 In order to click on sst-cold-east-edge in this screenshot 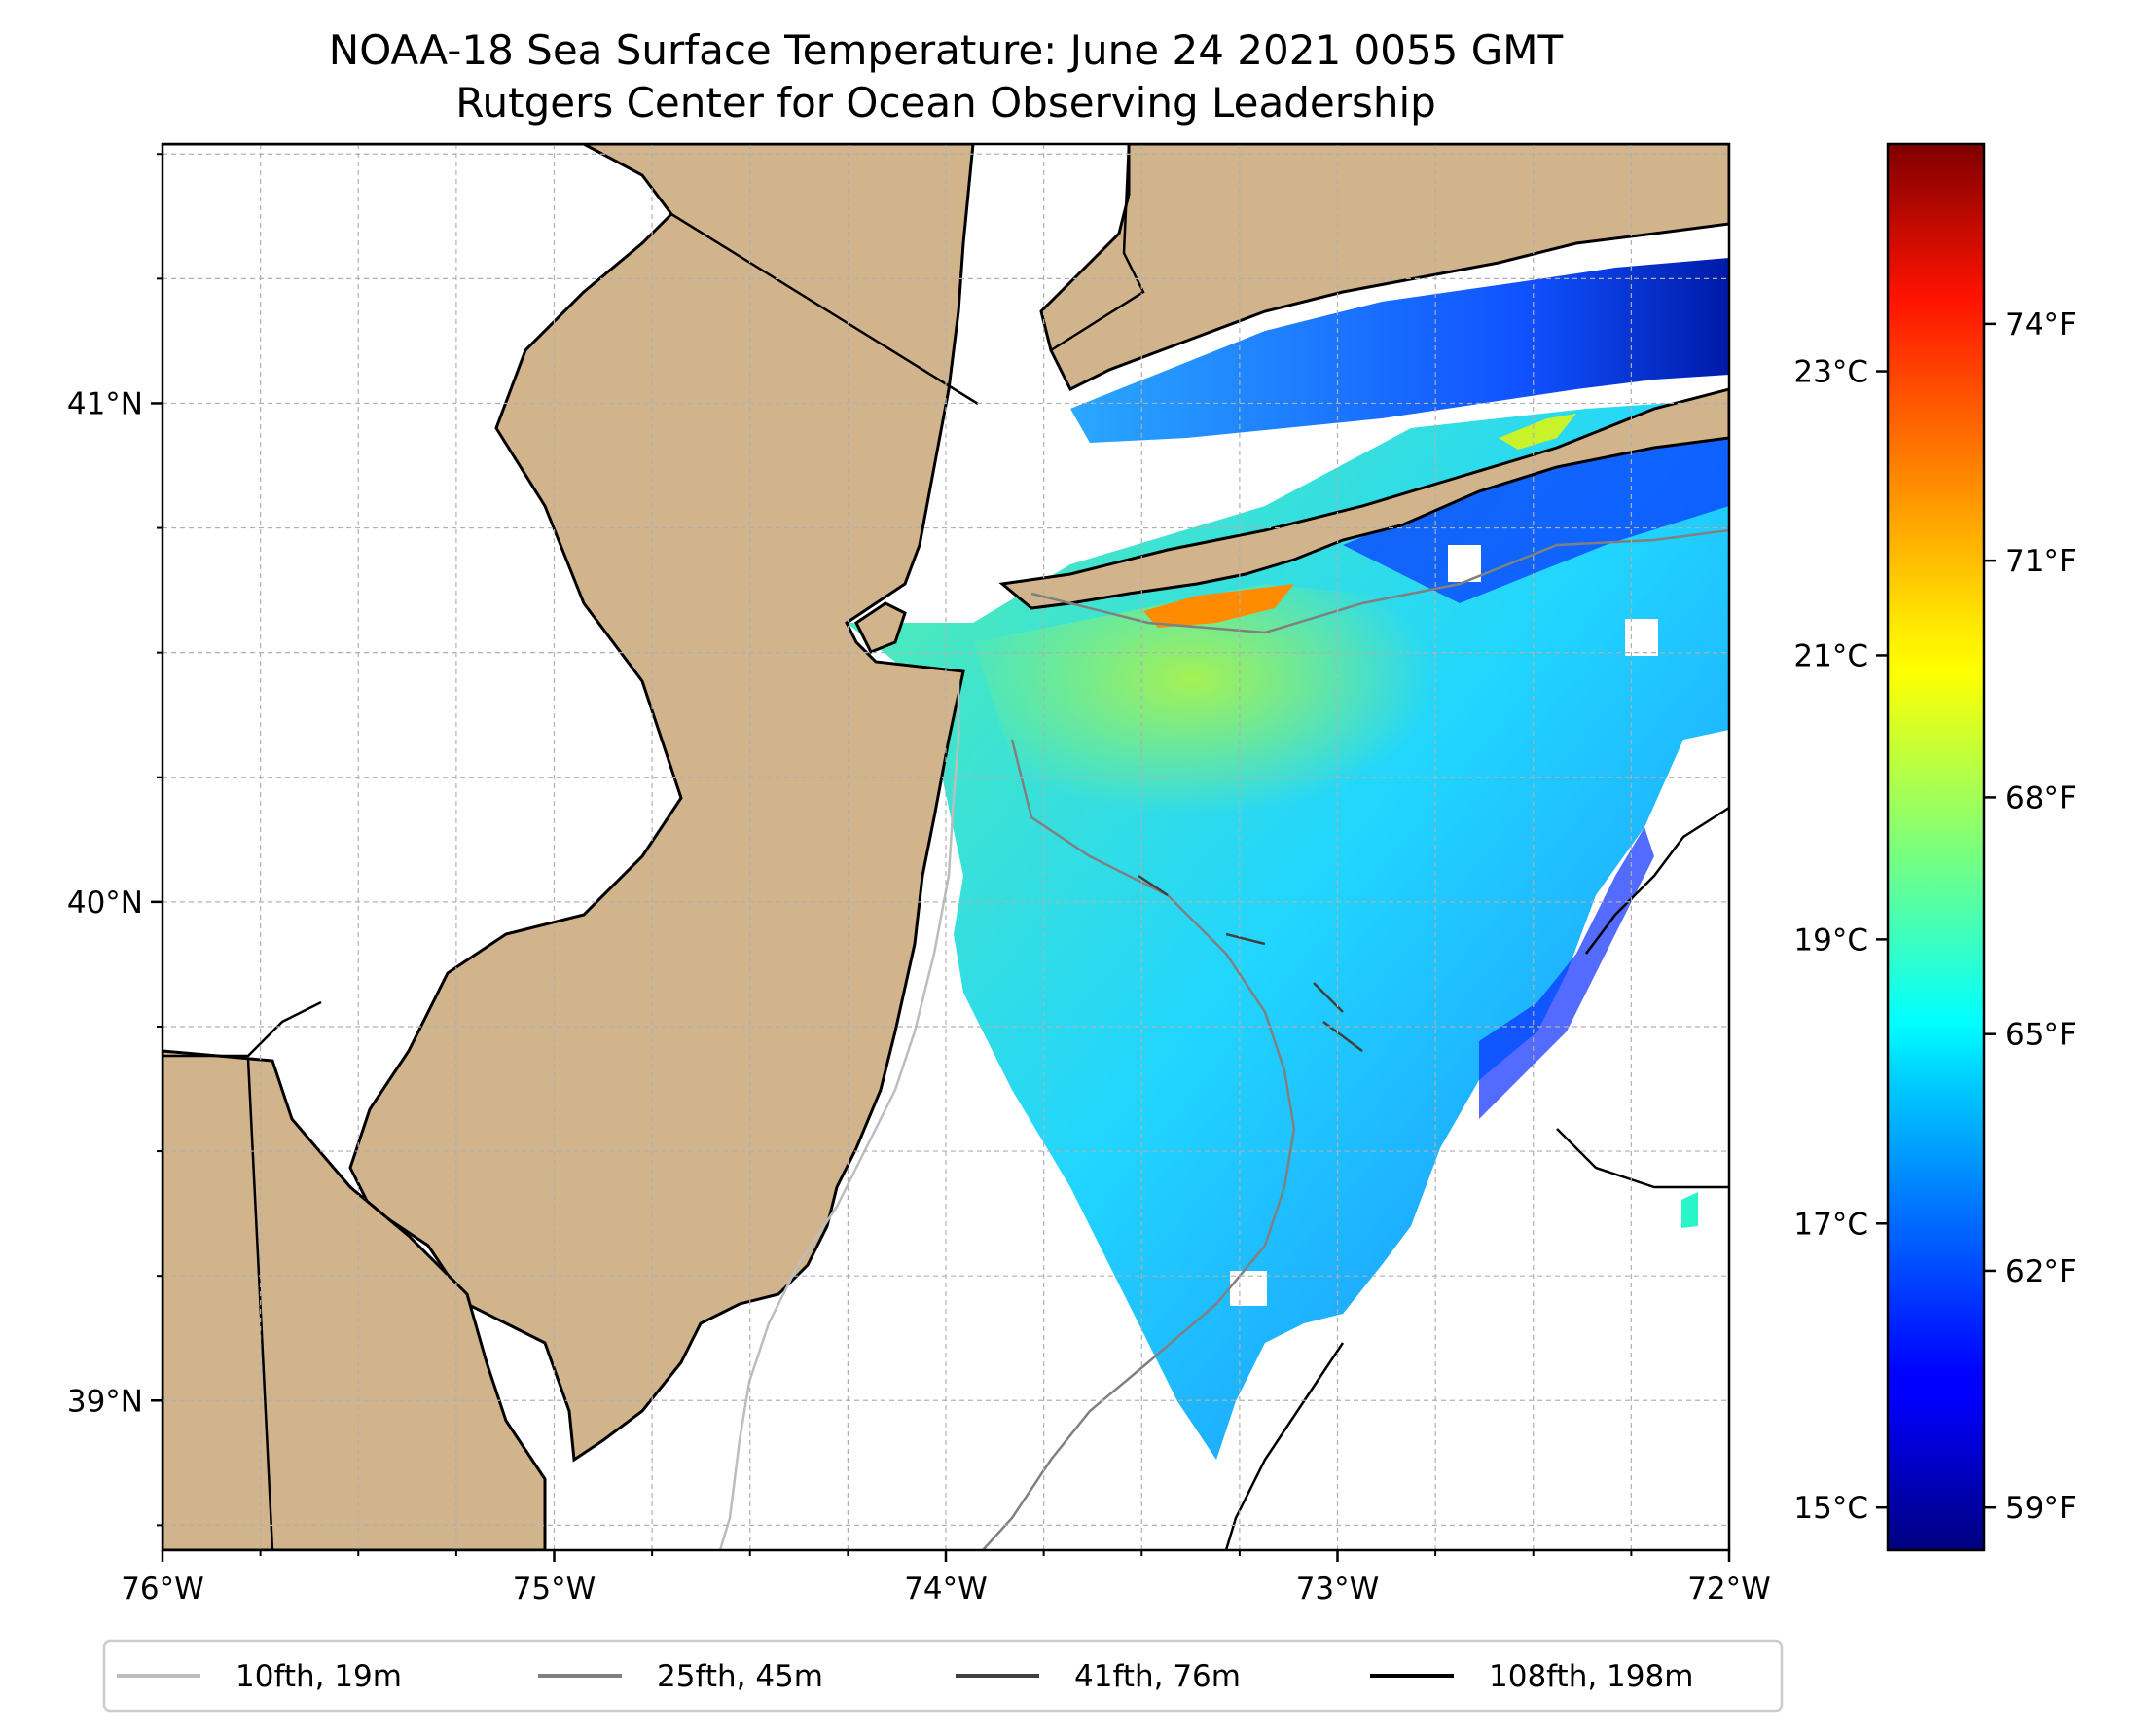, I will do `click(1566, 973)`.